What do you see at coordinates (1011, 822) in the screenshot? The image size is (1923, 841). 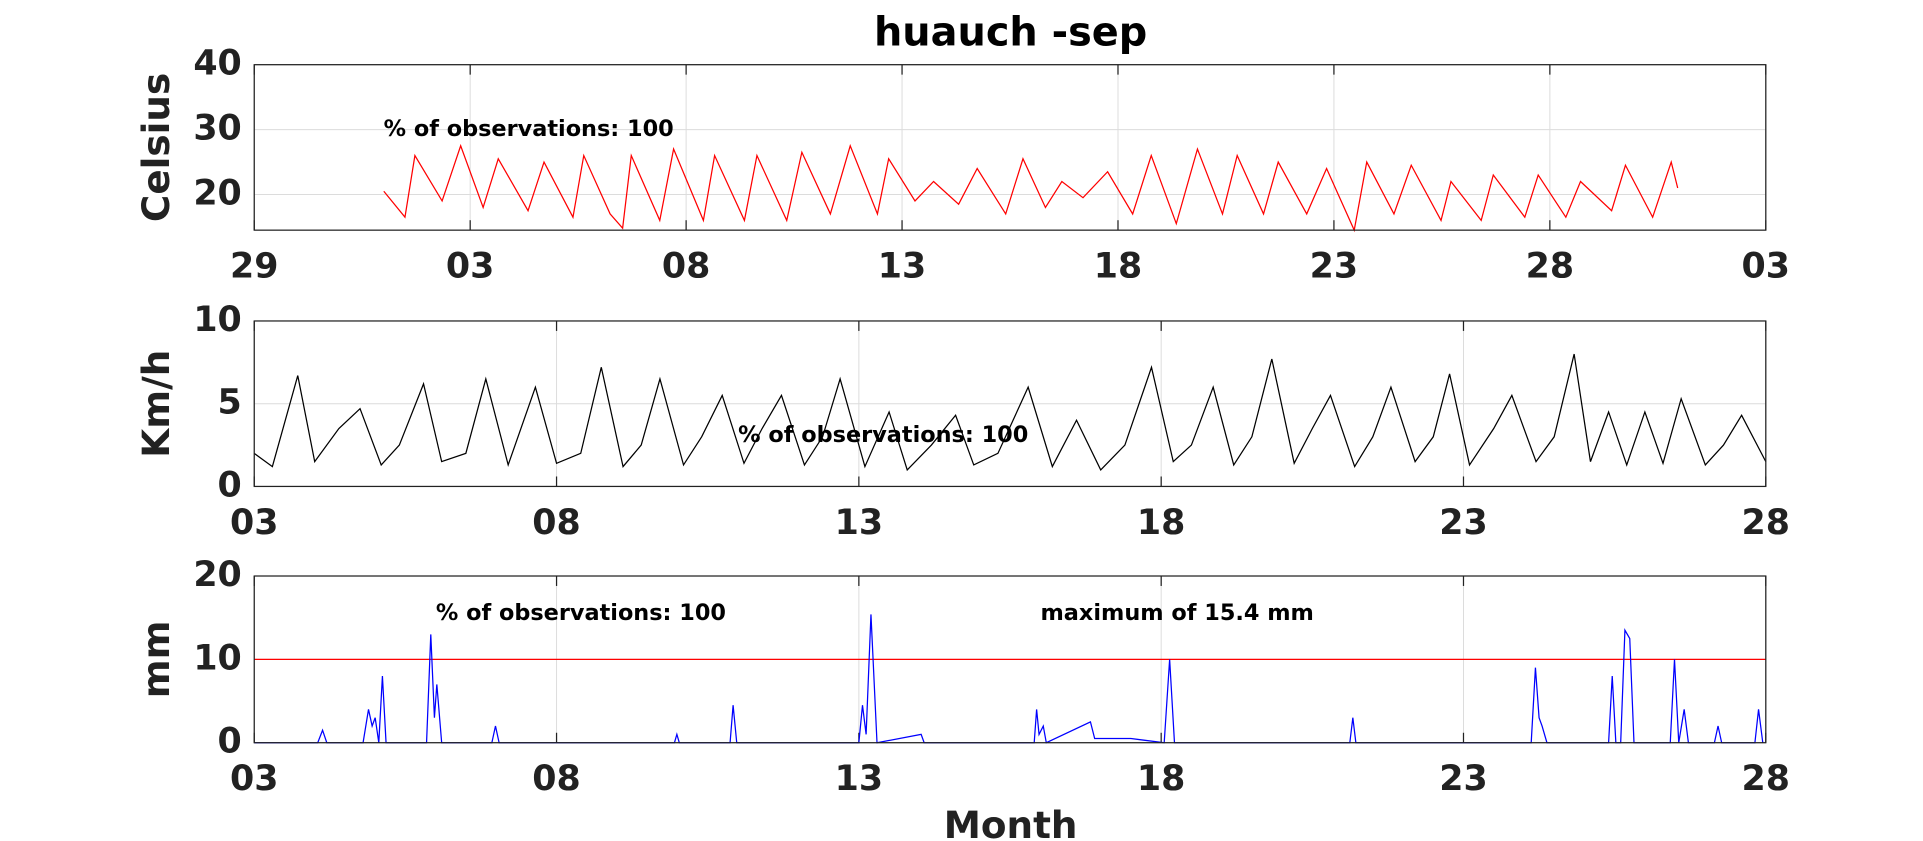 I see `x-axis-label: Month` at bounding box center [1011, 822].